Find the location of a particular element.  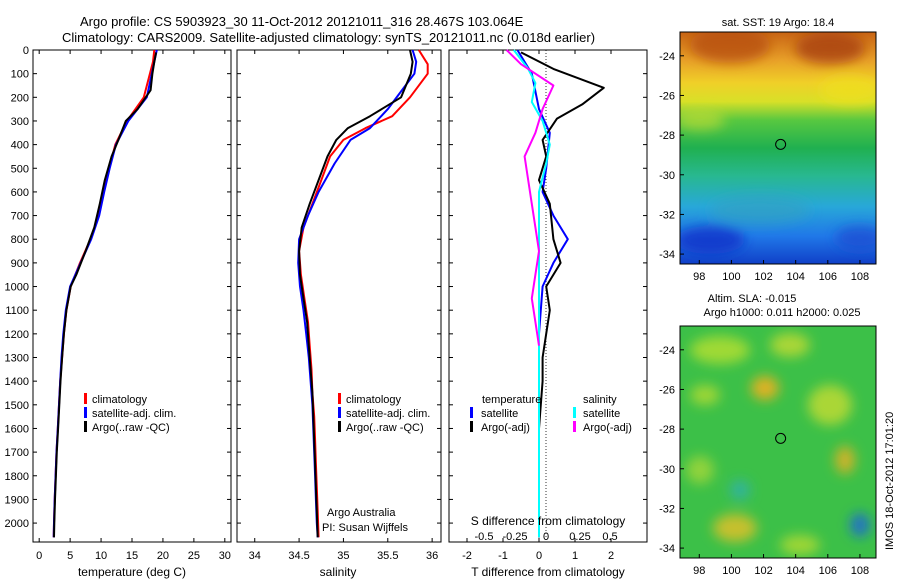

sla-heatmap is located at coordinates (778, 442).